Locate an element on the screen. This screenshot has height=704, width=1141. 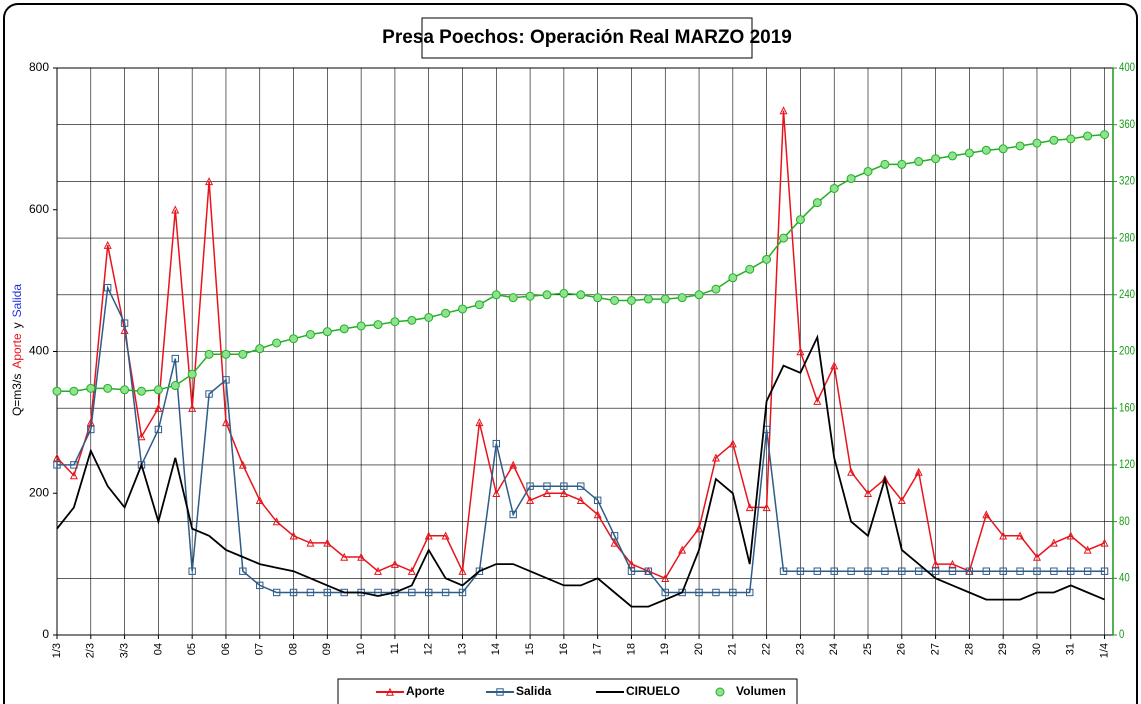
x-tick-label: 18 is located at coordinates (631, 649).